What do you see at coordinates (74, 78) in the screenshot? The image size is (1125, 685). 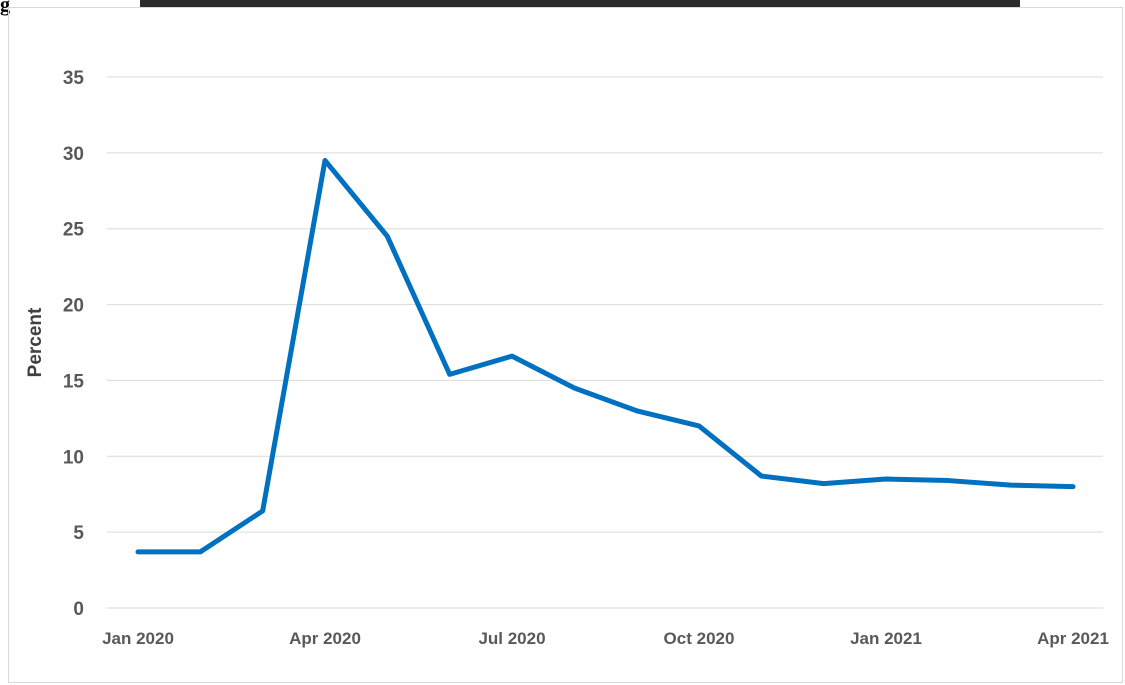 I see `y-tick-label: 35` at bounding box center [74, 78].